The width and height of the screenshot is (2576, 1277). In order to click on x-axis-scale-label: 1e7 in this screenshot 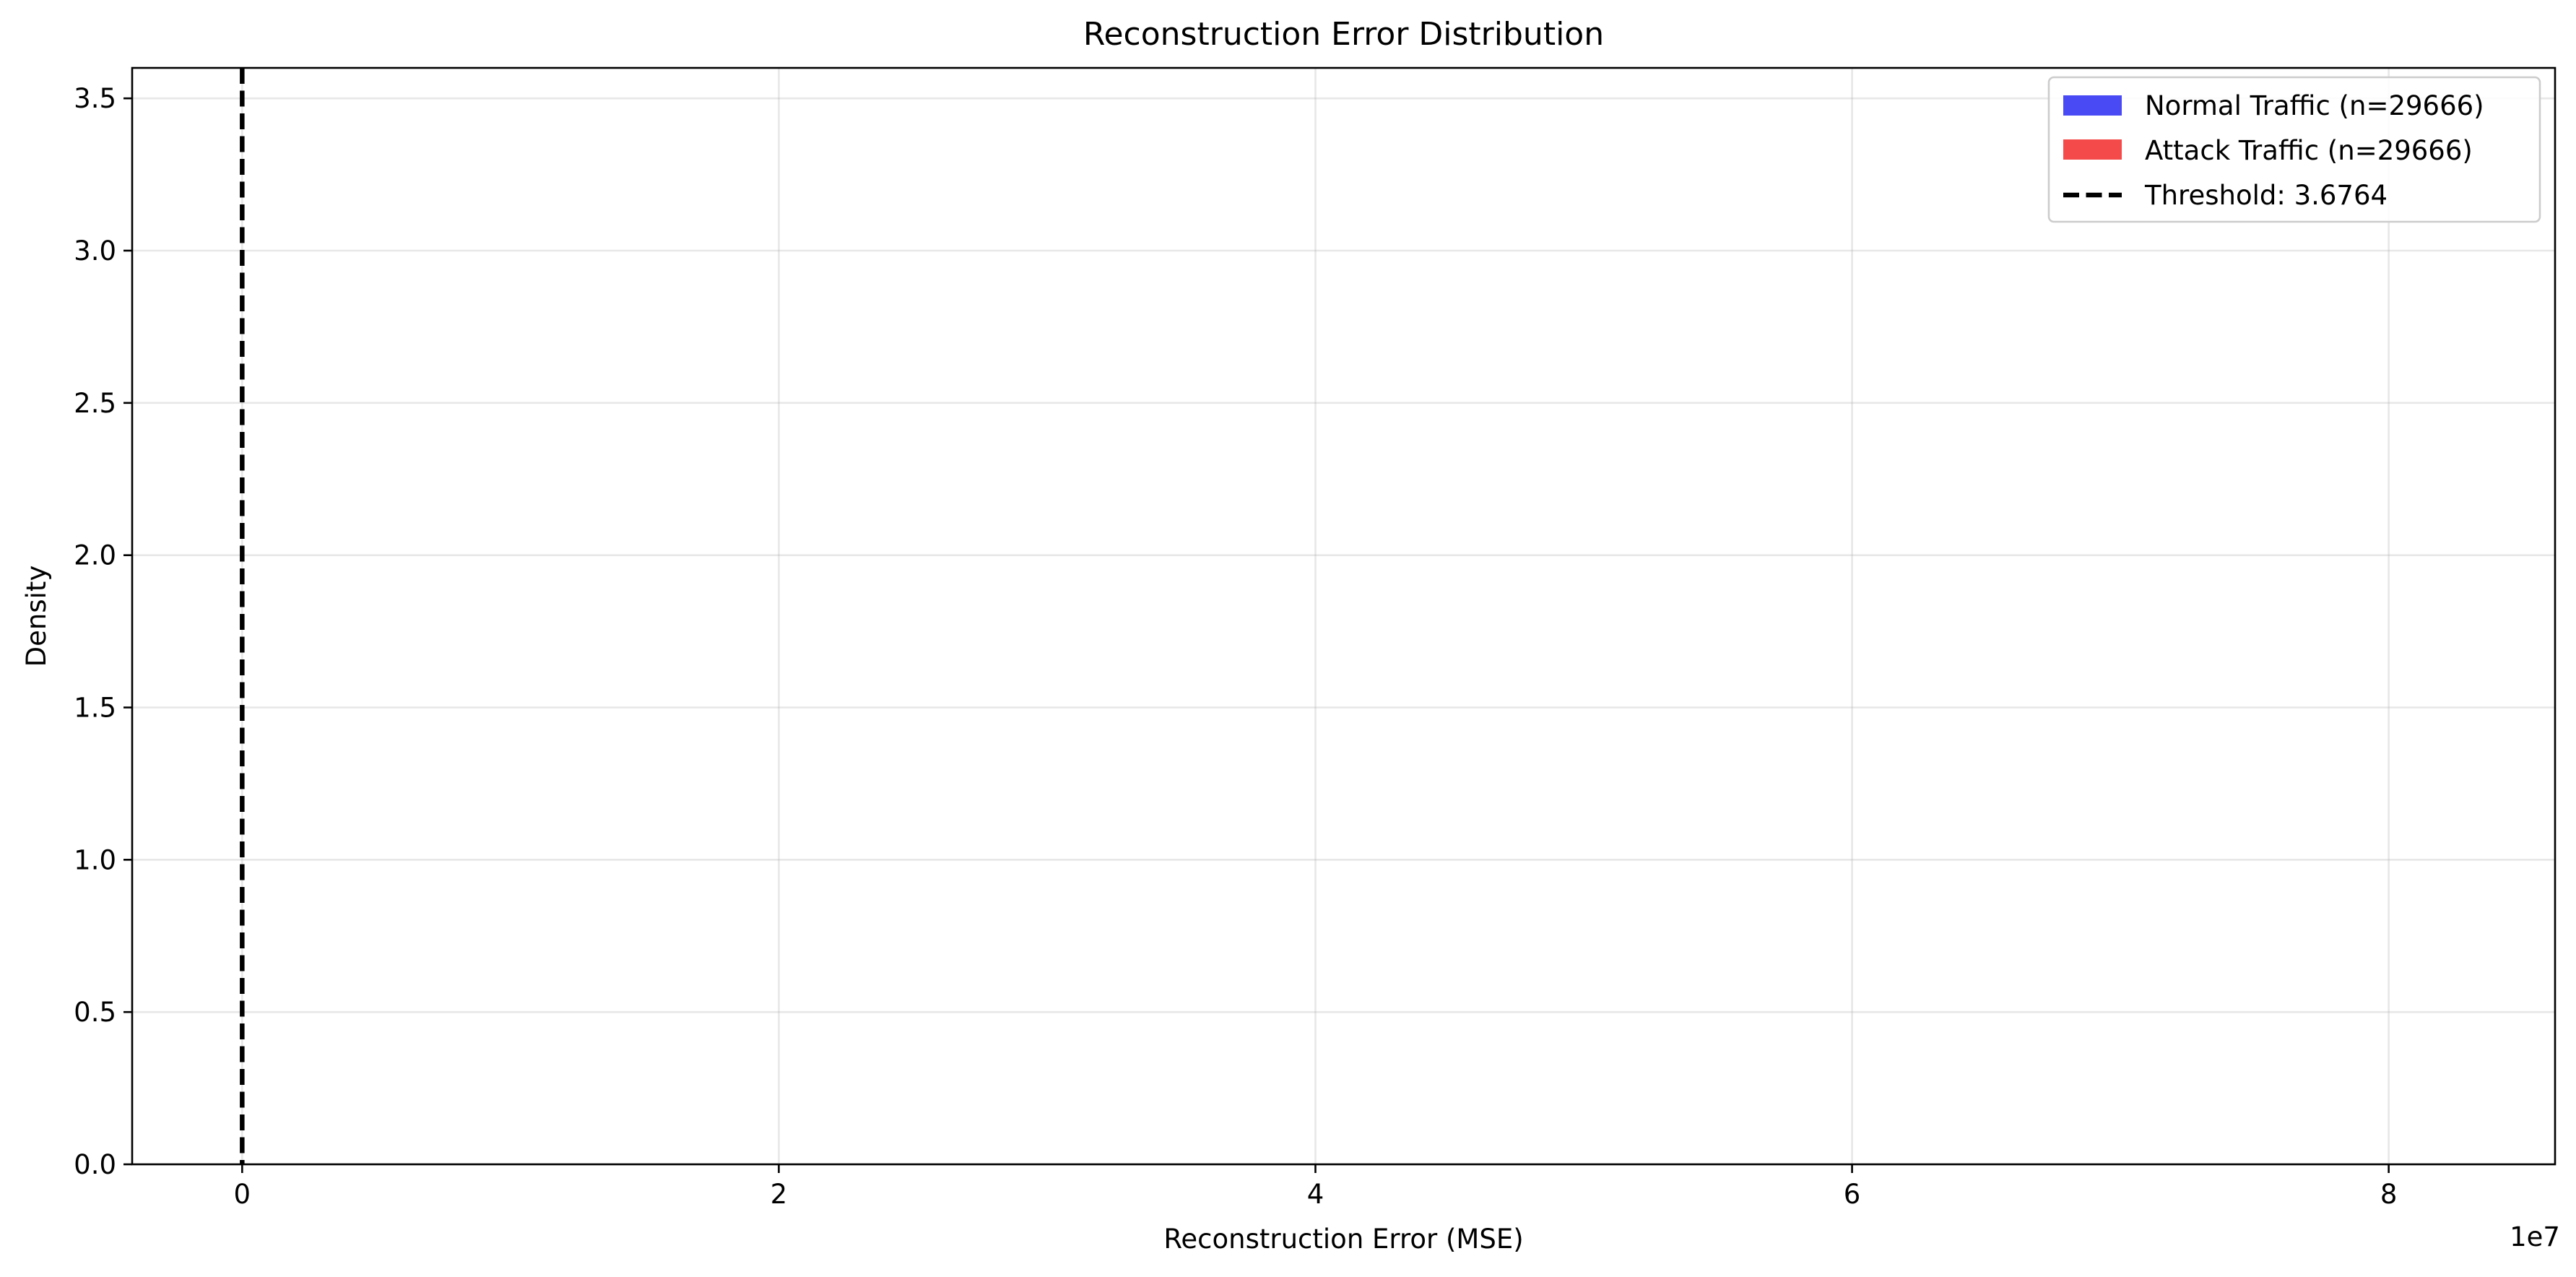, I will do `click(2535, 1236)`.